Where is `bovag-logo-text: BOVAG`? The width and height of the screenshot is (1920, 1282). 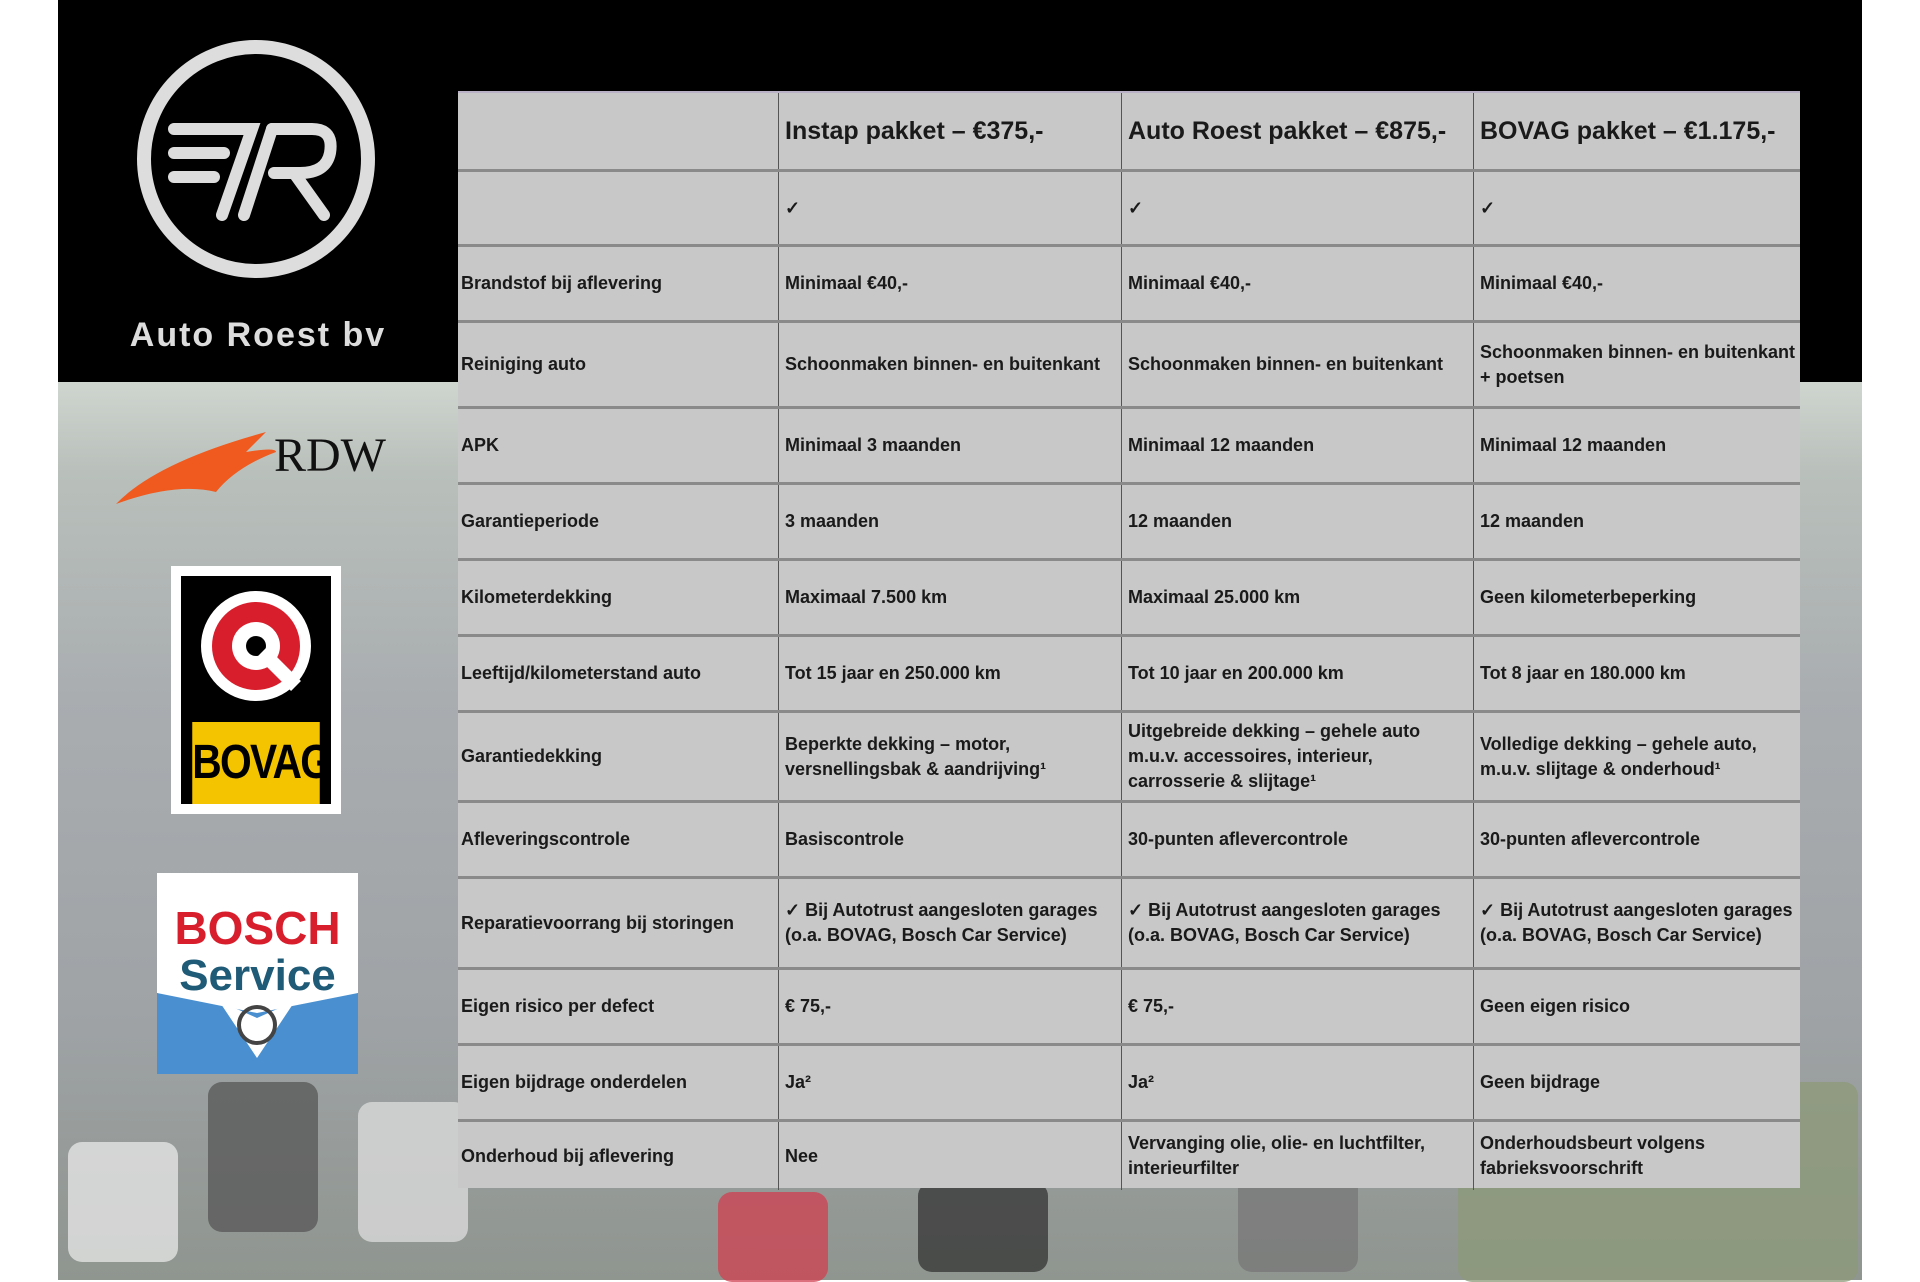 bovag-logo-text: BOVAG is located at coordinates (262, 763).